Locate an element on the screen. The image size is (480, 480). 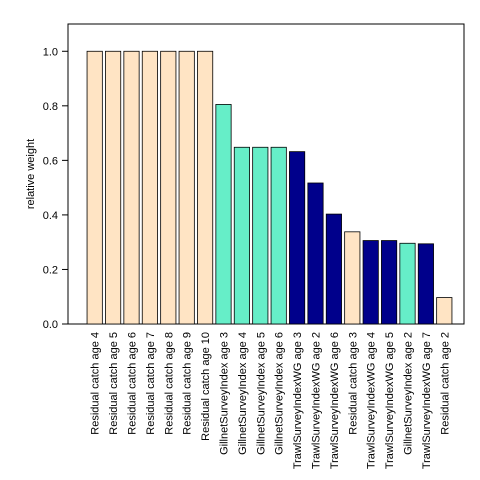
x-tick-label: Residual catch age 10 is located at coordinates (206, 386).